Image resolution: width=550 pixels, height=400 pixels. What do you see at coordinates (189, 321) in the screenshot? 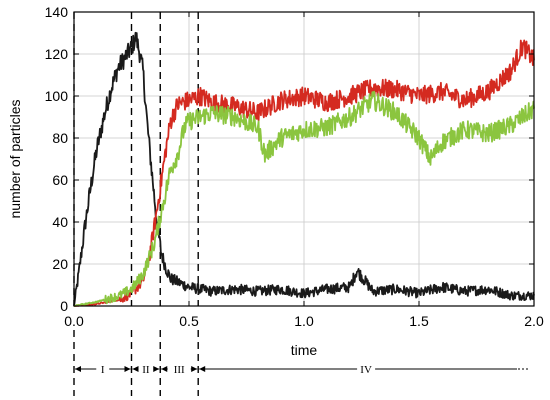
I see `x-tick-label: 0.5` at bounding box center [189, 321].